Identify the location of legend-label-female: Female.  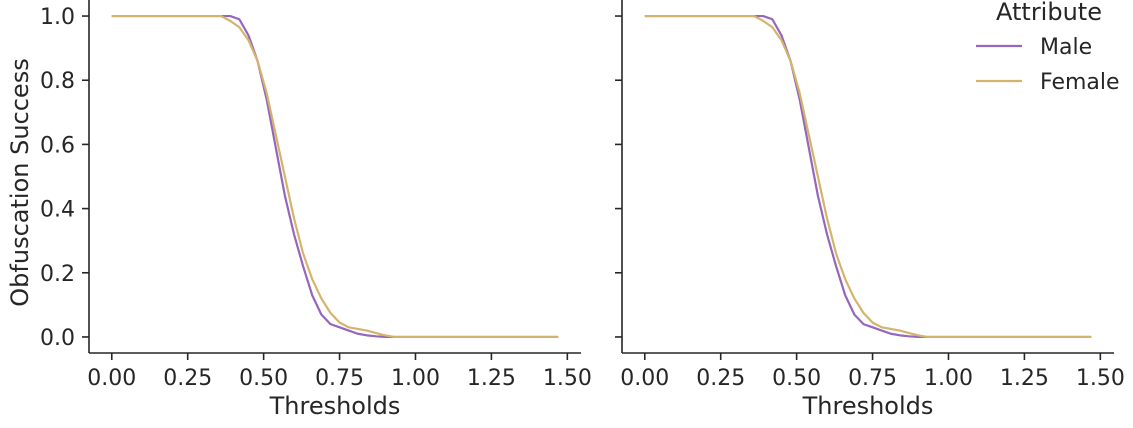
(1080, 82).